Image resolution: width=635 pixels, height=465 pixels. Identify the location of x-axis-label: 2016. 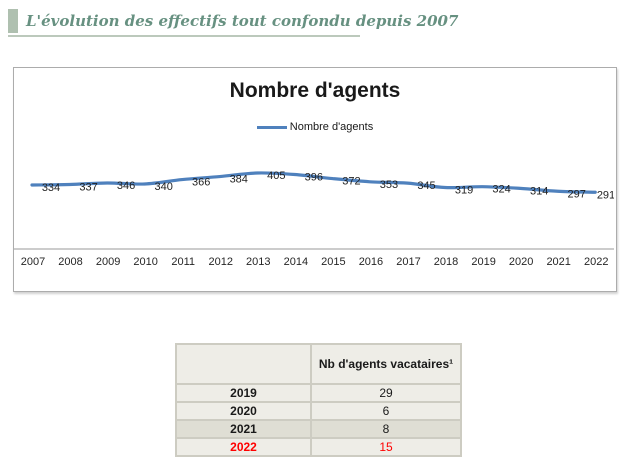
(371, 262).